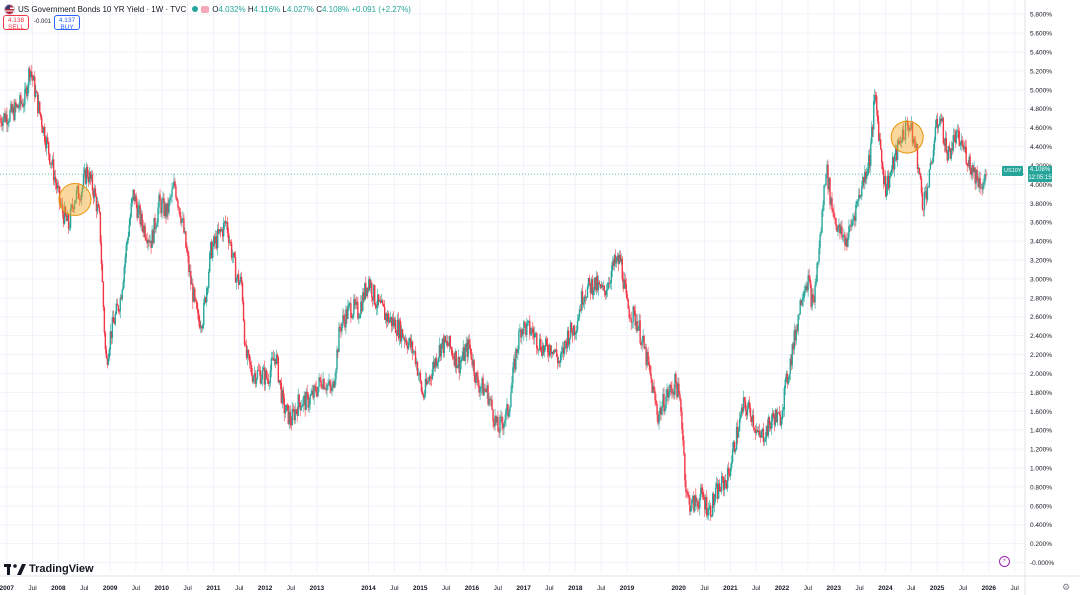  What do you see at coordinates (1041, 109) in the screenshot?
I see `y-tick-label: 4.800%` at bounding box center [1041, 109].